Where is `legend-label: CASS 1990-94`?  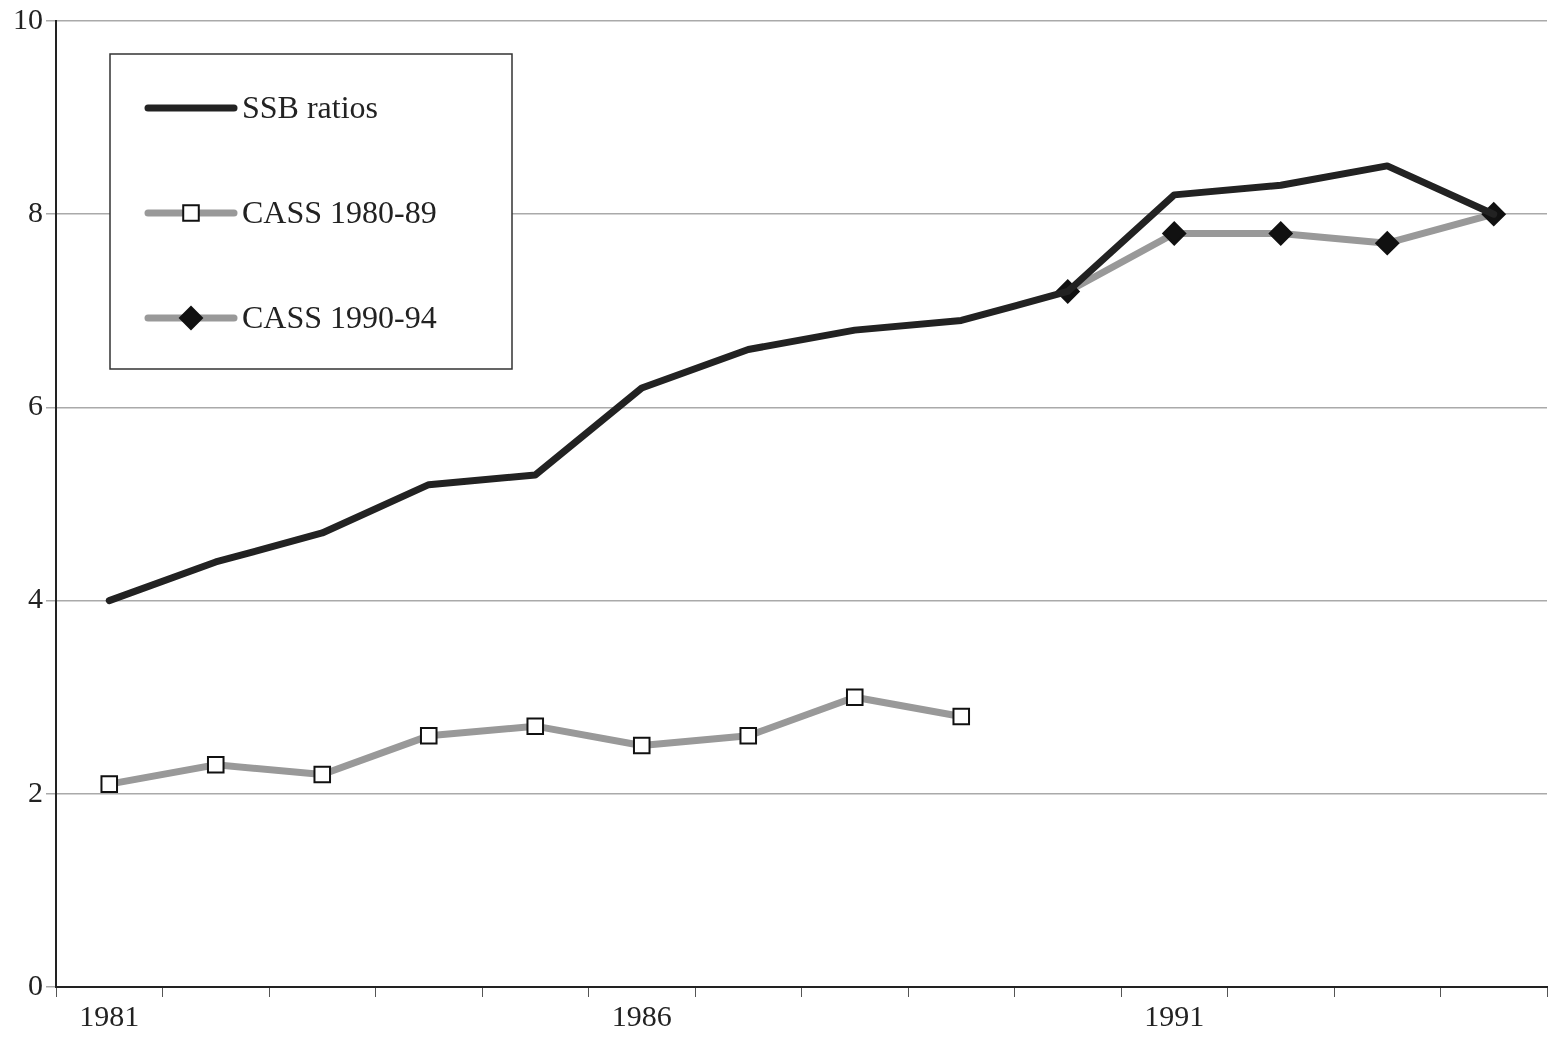
legend-label: CASS 1990-94 is located at coordinates (339, 317).